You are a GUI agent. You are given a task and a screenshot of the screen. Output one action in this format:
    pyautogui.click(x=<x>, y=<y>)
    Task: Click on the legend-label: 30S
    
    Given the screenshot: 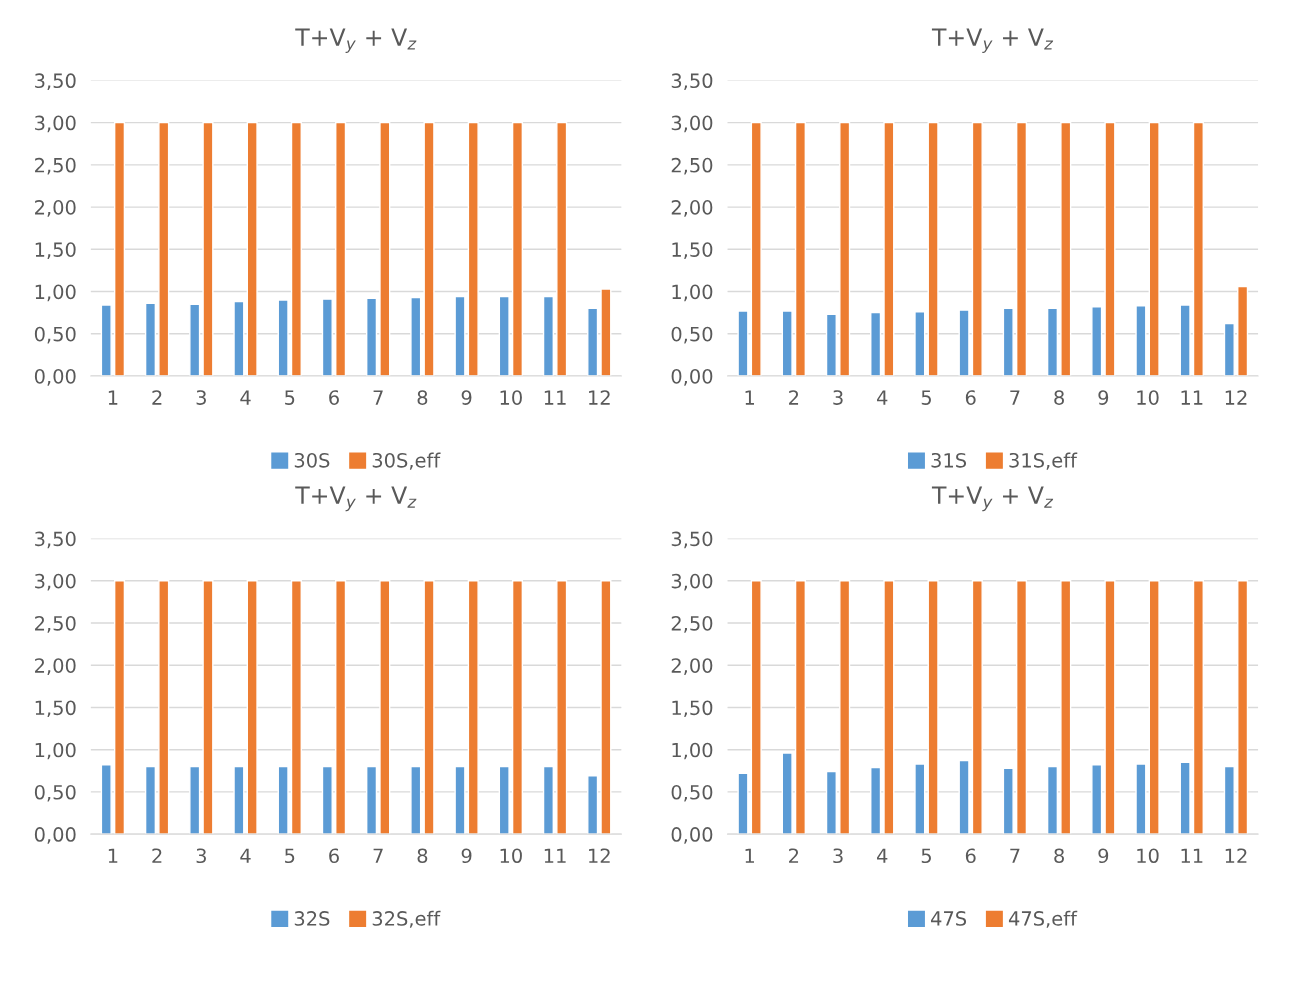 What is the action you would take?
    pyautogui.click(x=312, y=460)
    